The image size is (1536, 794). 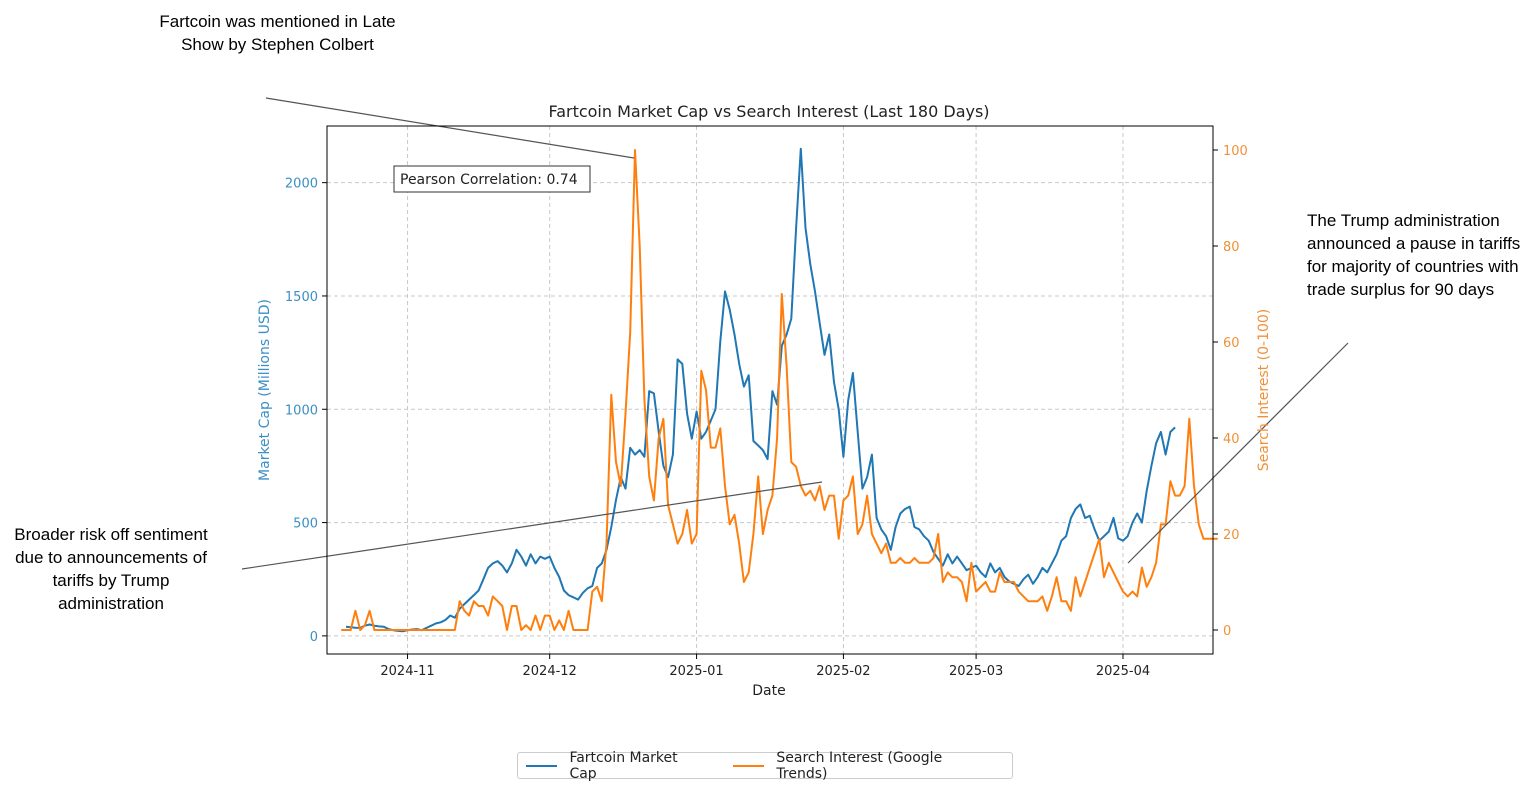 What do you see at coordinates (976, 671) in the screenshot?
I see `x-tick-label: 2025-03` at bounding box center [976, 671].